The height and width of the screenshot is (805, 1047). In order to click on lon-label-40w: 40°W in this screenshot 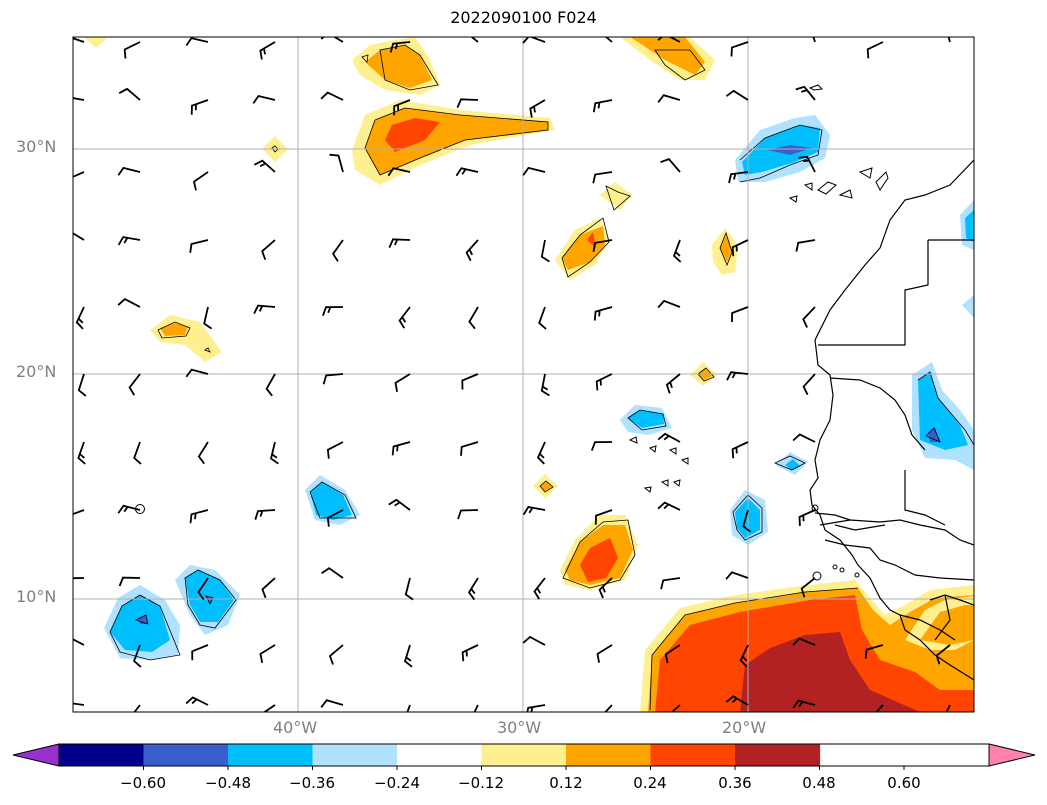, I will do `click(295, 727)`.